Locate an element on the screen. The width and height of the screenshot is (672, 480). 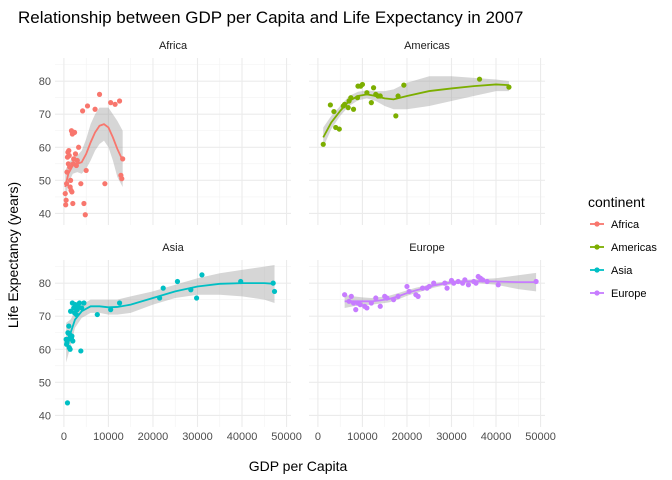
legend-label: Asia is located at coordinates (622, 271).